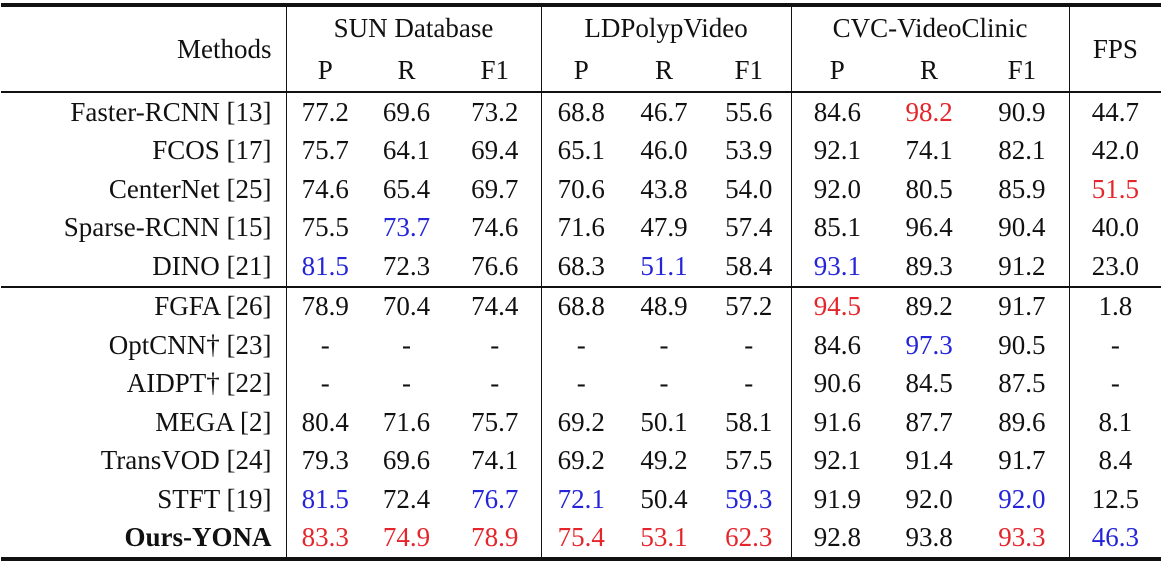 Image resolution: width=1162 pixels, height=568 pixels. I want to click on table-cell: 51.1, so click(664, 265).